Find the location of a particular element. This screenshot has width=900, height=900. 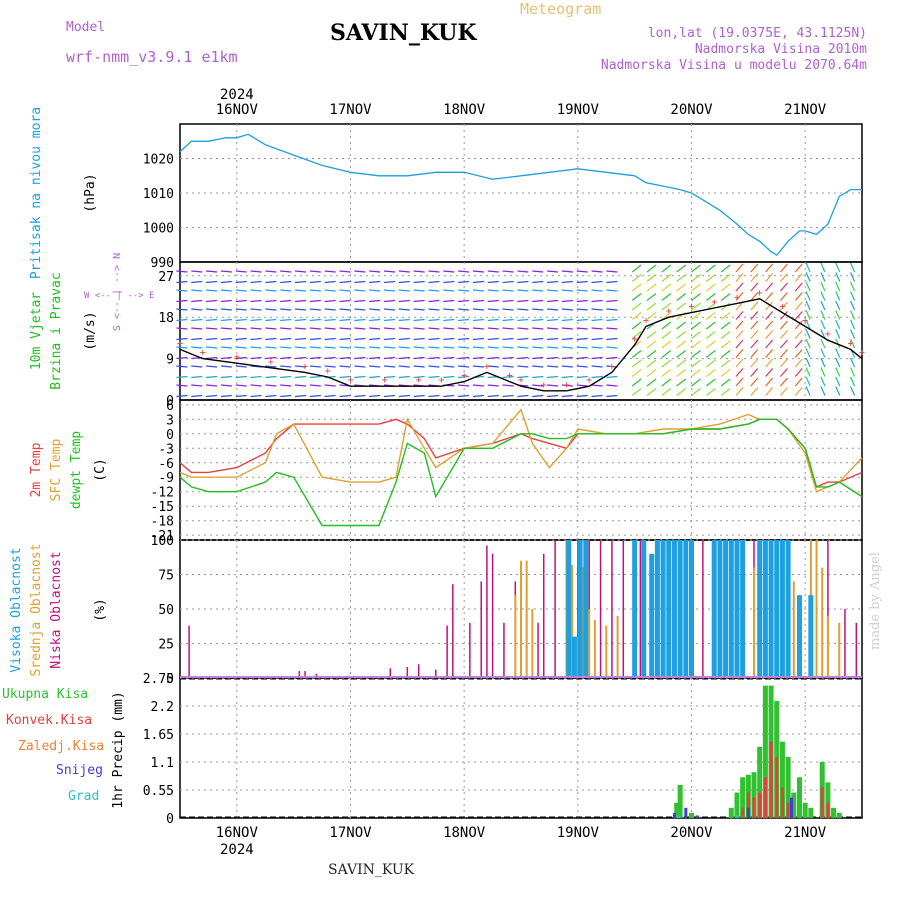

temperature-ytick-label: 0 is located at coordinates (170, 435).